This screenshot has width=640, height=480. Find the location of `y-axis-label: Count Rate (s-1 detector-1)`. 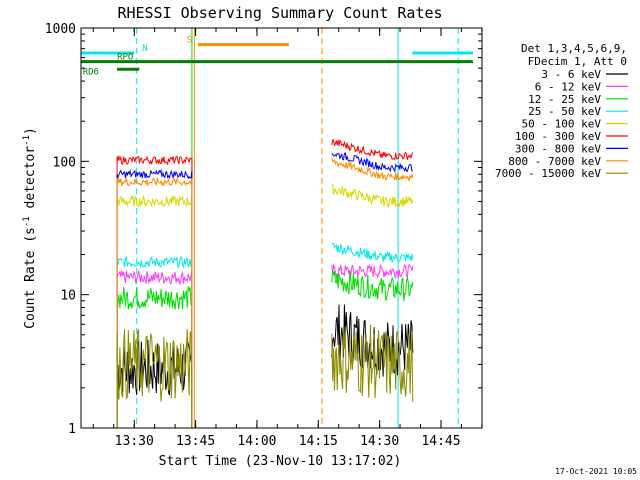

y-axis-label: Count Rate (s-1 detector-1) is located at coordinates (30, 228).